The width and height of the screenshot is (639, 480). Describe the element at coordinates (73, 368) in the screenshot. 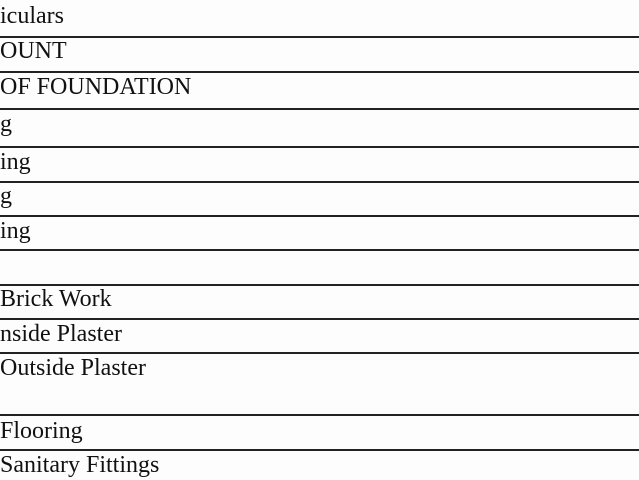

I see `table-row-label: Outside Plaster` at that location.